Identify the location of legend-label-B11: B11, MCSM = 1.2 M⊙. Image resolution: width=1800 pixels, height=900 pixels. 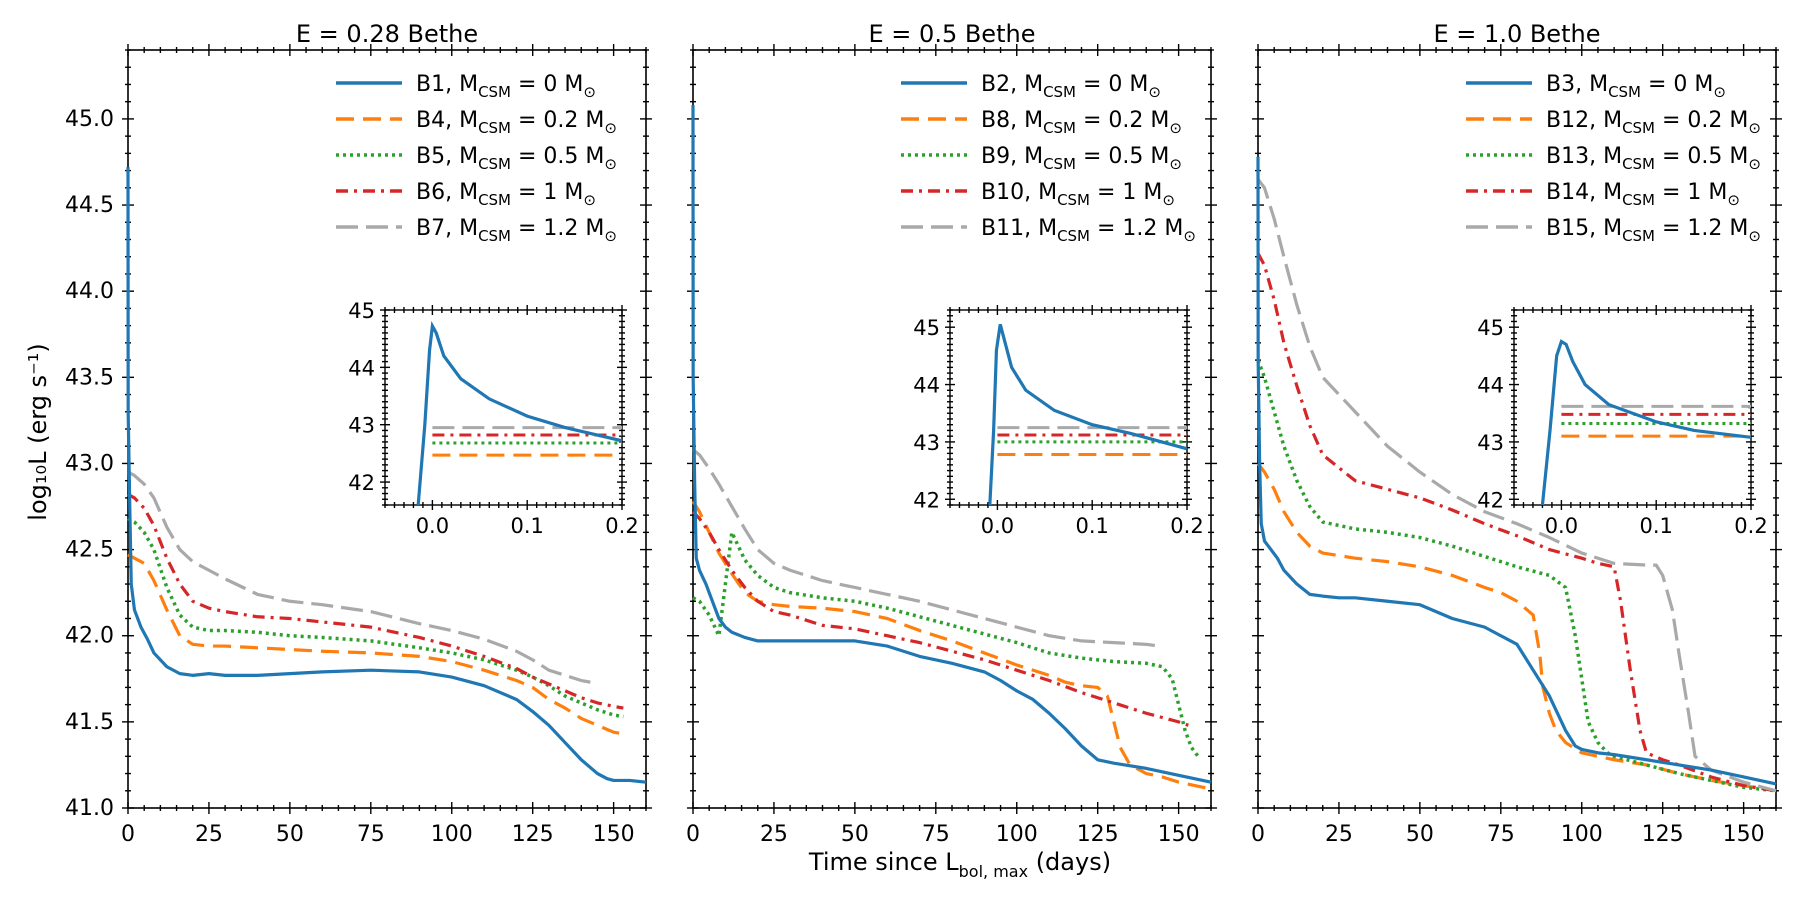
(1088, 230).